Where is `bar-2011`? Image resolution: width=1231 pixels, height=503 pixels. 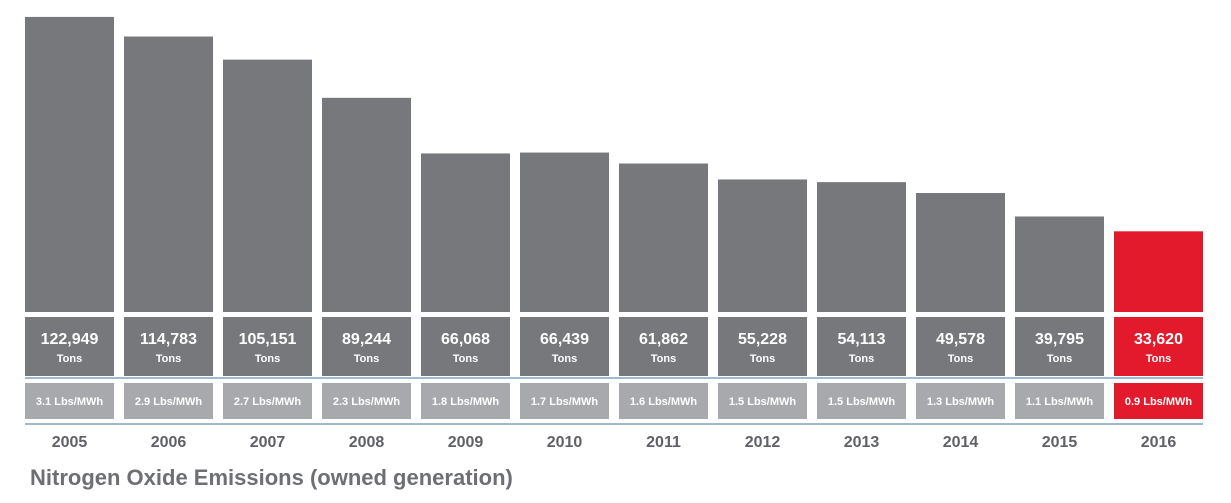
bar-2011 is located at coordinates (663, 237).